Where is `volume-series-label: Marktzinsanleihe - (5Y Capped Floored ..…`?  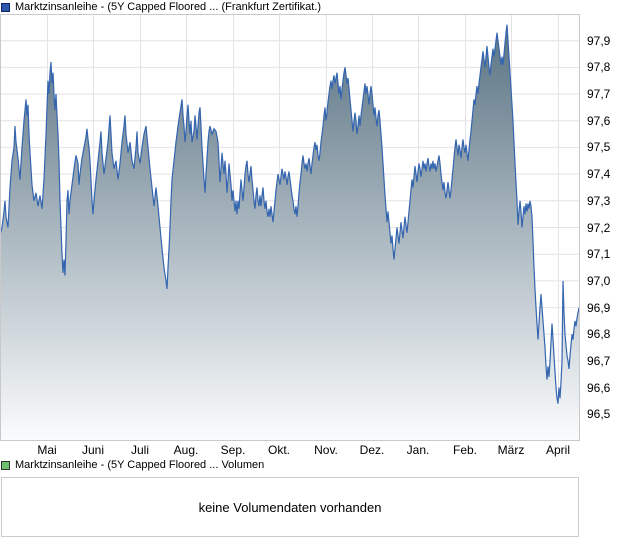
volume-series-label: Marktzinsanleihe - (5Y Capped Floored ..… is located at coordinates (140, 465).